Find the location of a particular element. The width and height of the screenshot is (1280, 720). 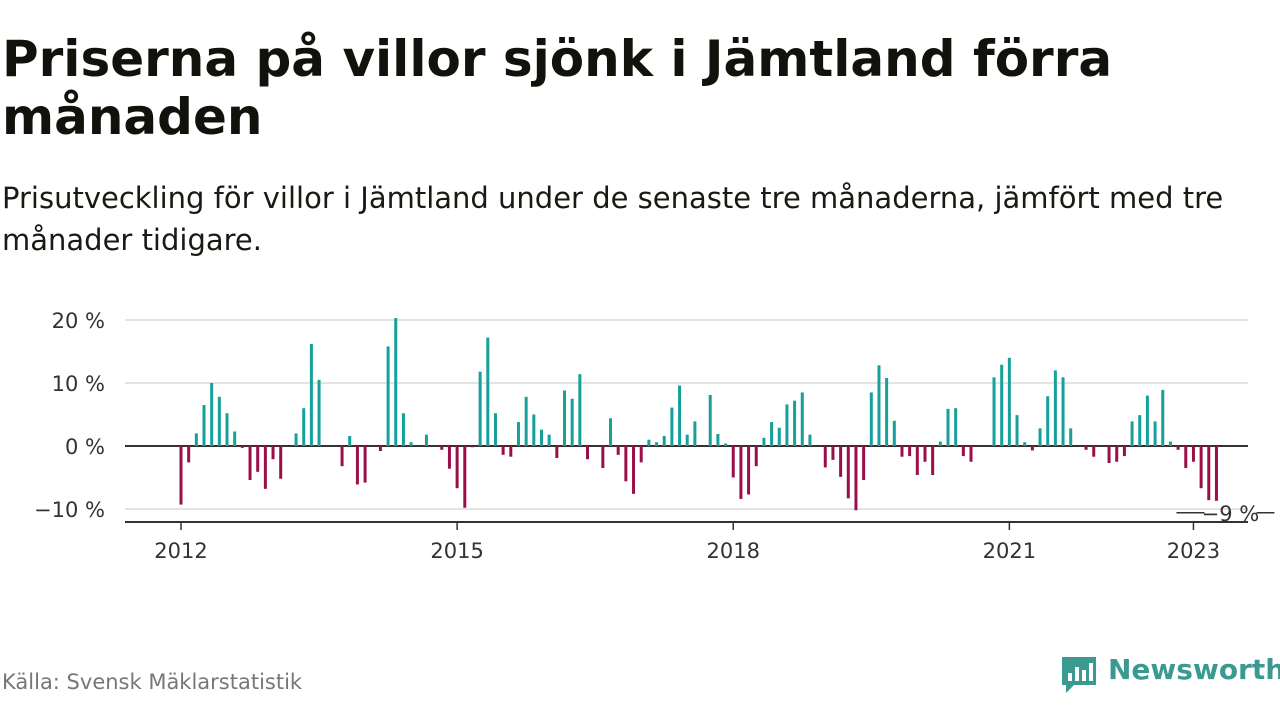

y-tick-label: 20 % is located at coordinates (78, 321).